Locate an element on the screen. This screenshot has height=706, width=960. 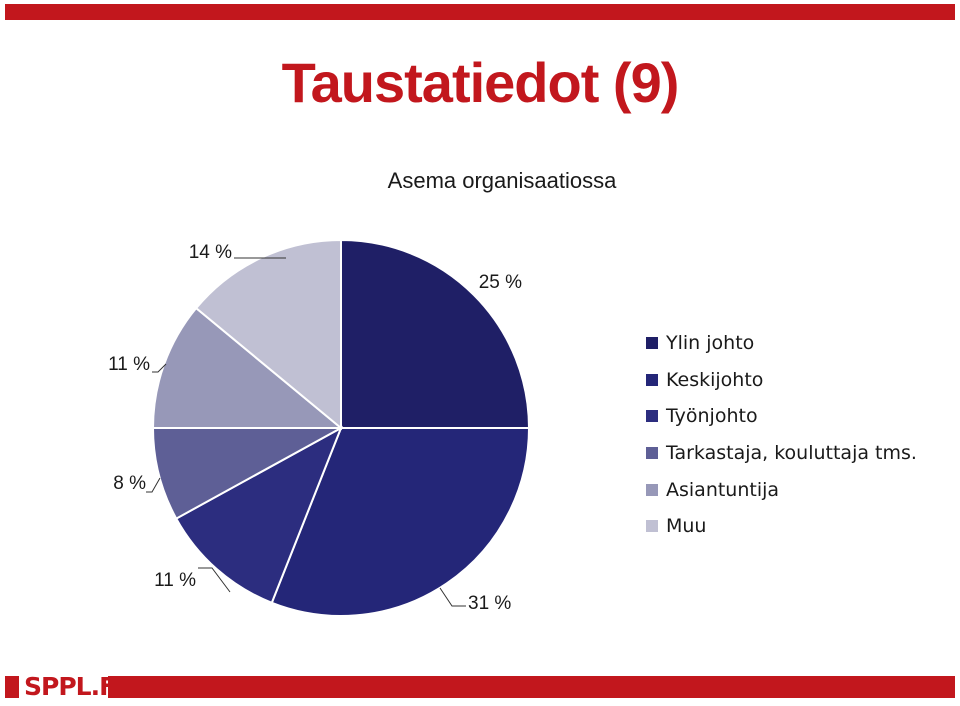
legend-item: Keskijohto is located at coordinates (781, 380).